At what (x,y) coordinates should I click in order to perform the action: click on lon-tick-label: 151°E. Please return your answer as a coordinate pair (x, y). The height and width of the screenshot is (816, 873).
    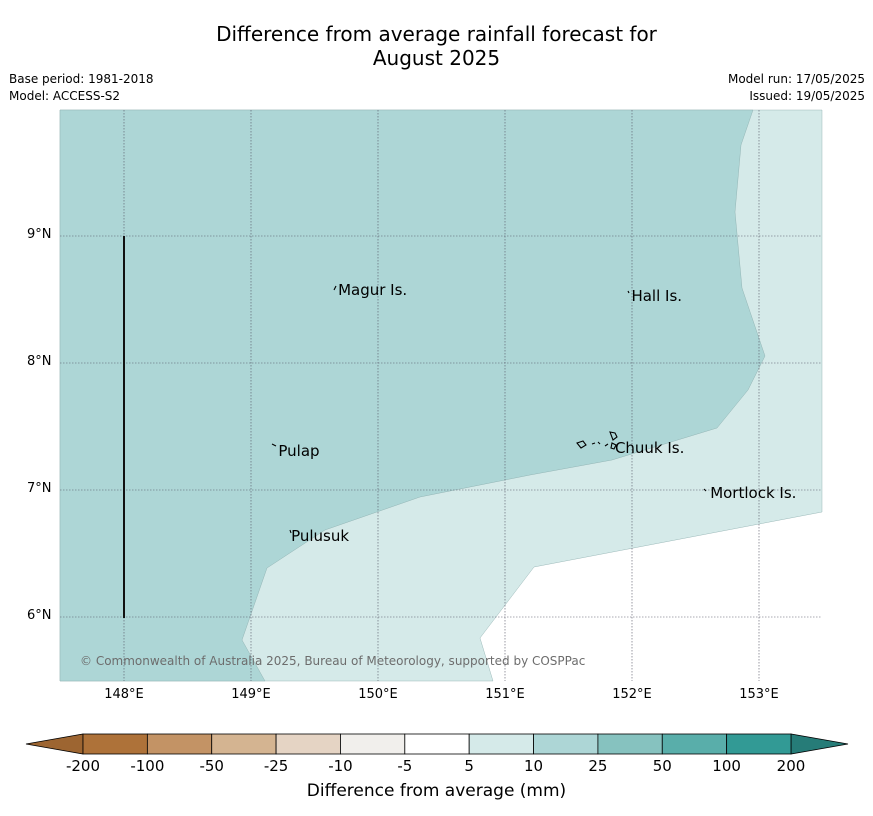
    Looking at the image, I should click on (505, 694).